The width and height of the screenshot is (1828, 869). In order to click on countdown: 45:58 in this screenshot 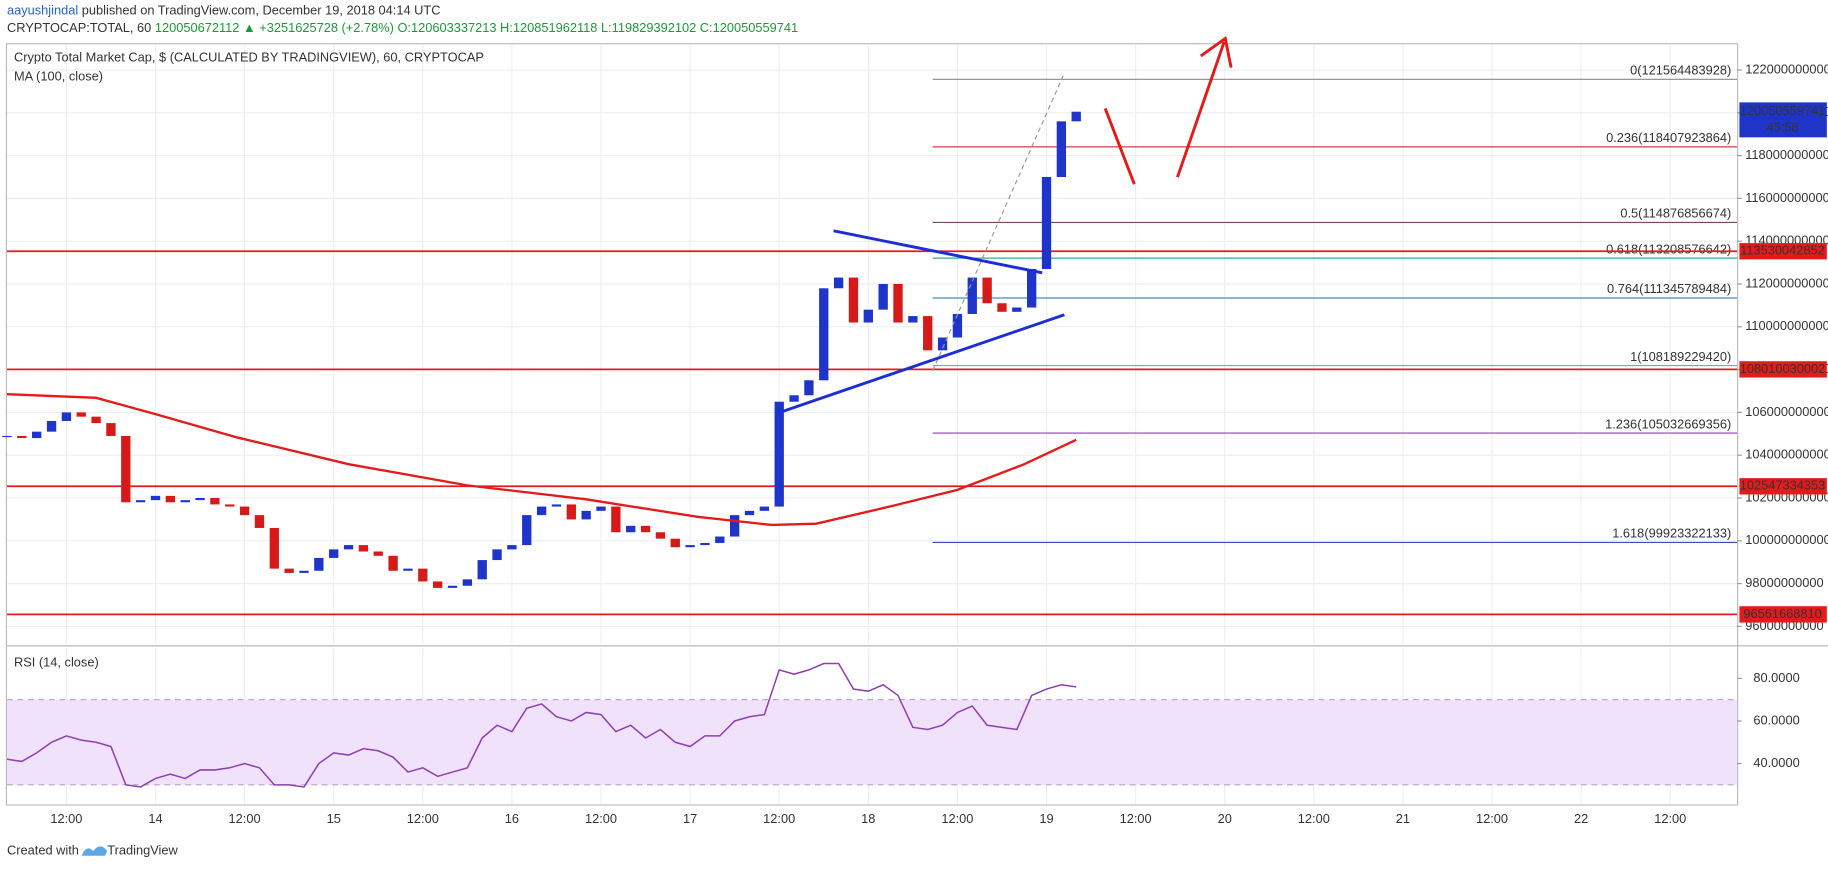, I will do `click(1782, 126)`.